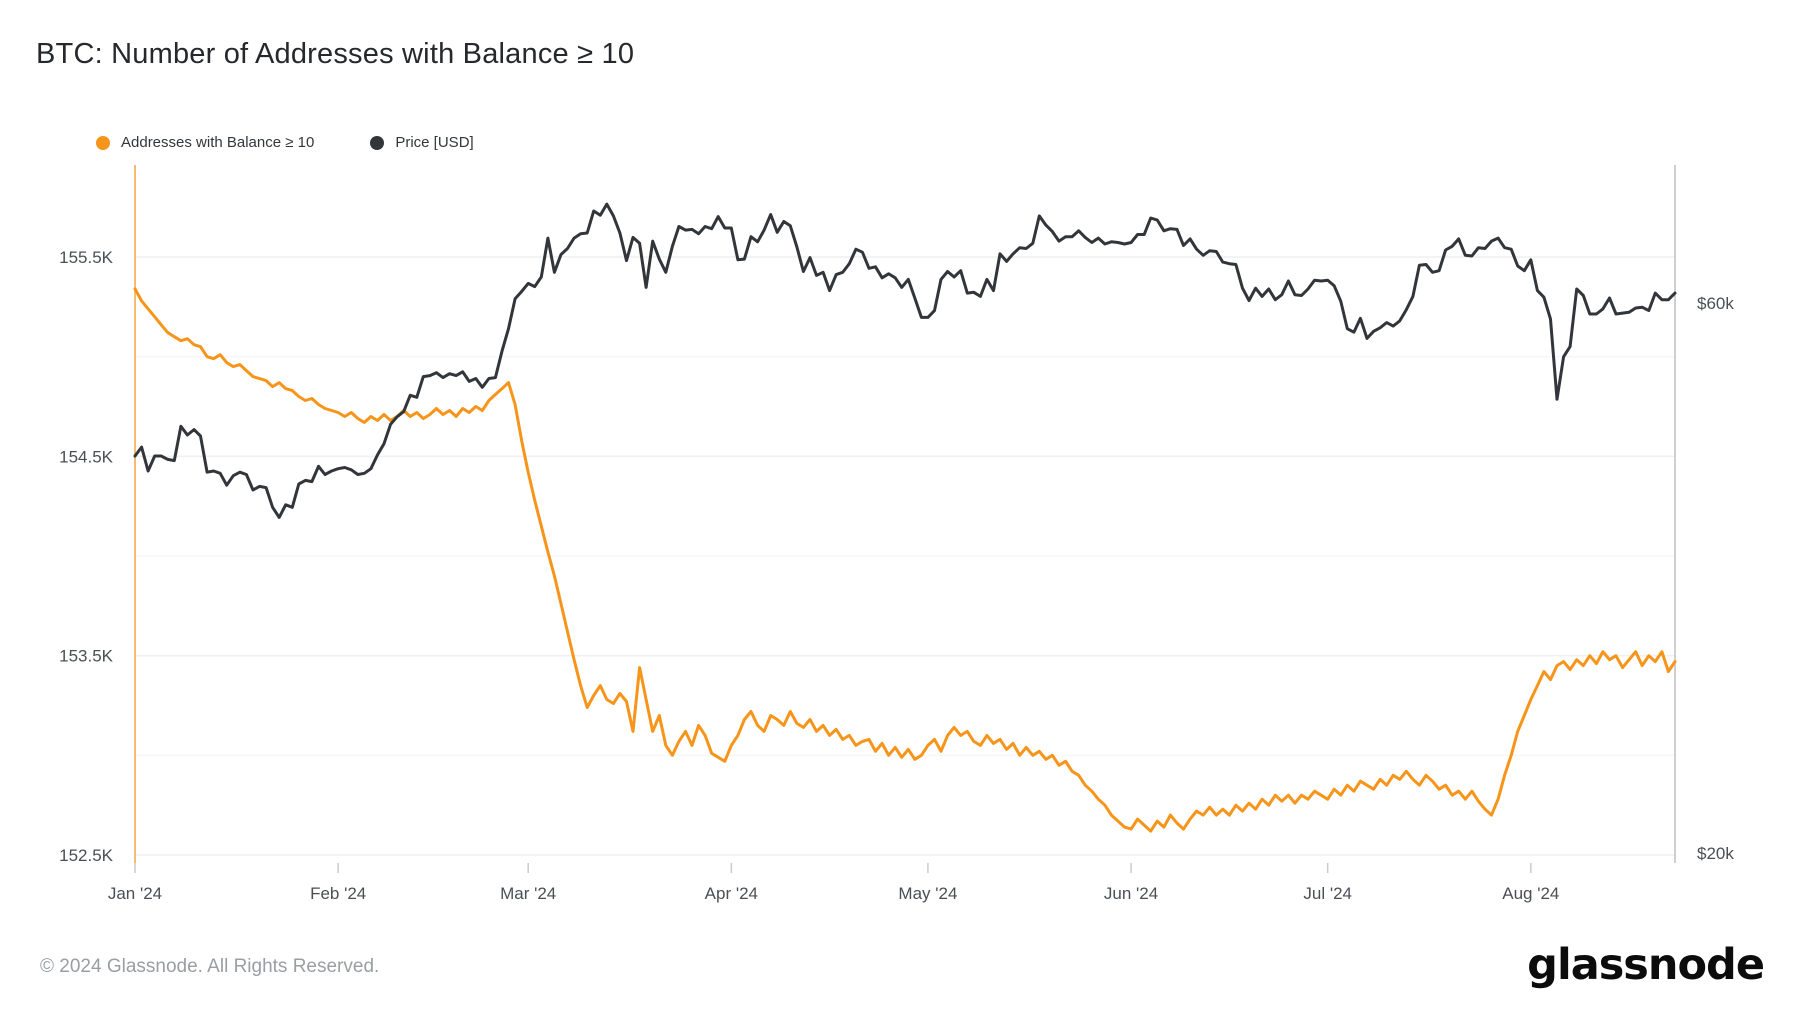 The height and width of the screenshot is (1013, 1800). Describe the element at coordinates (86, 855) in the screenshot. I see `y-axis-left-tick-label: 152.5K` at that location.